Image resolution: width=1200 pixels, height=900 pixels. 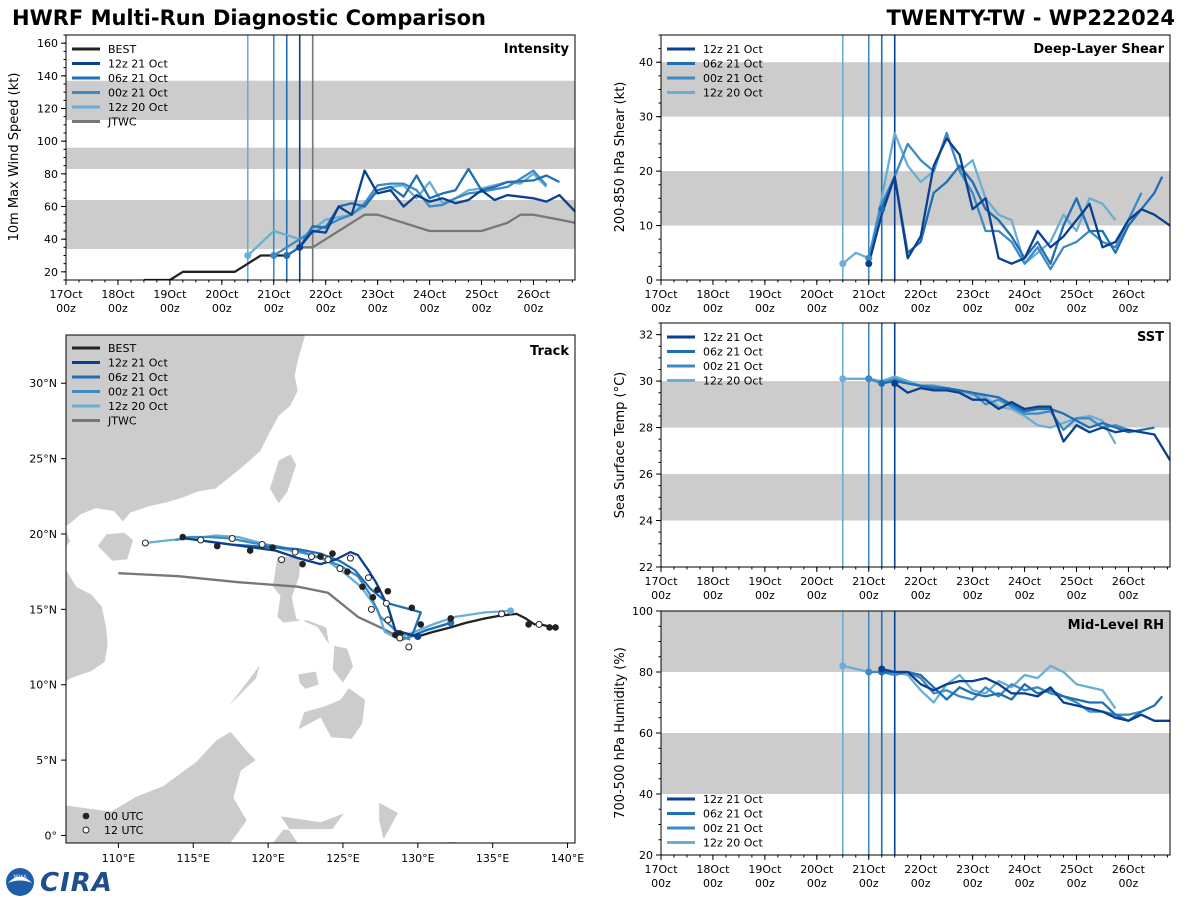 I want to click on legend-label: BEST, so click(x=122, y=348).